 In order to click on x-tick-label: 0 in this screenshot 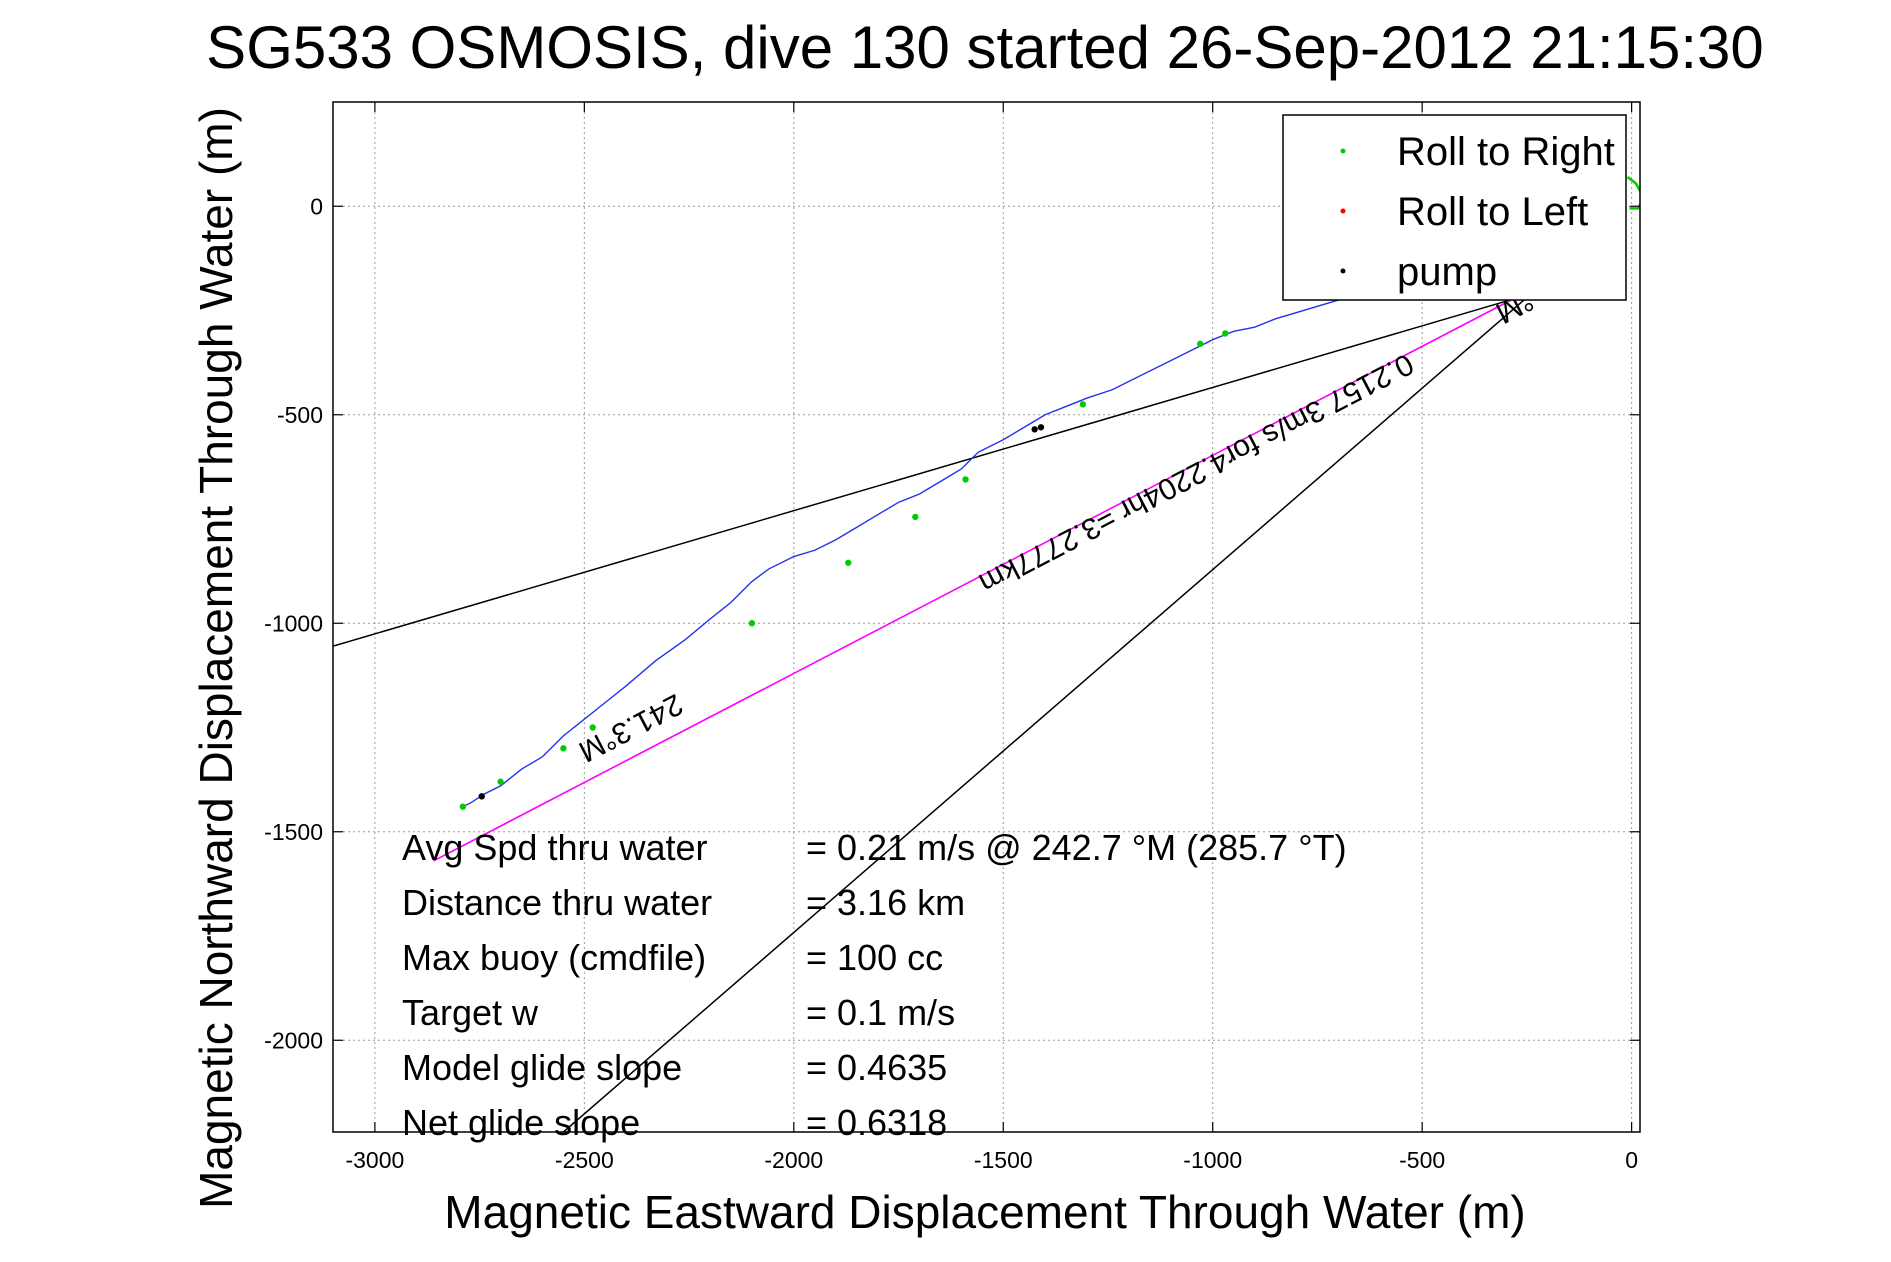, I will do `click(1631, 1160)`.